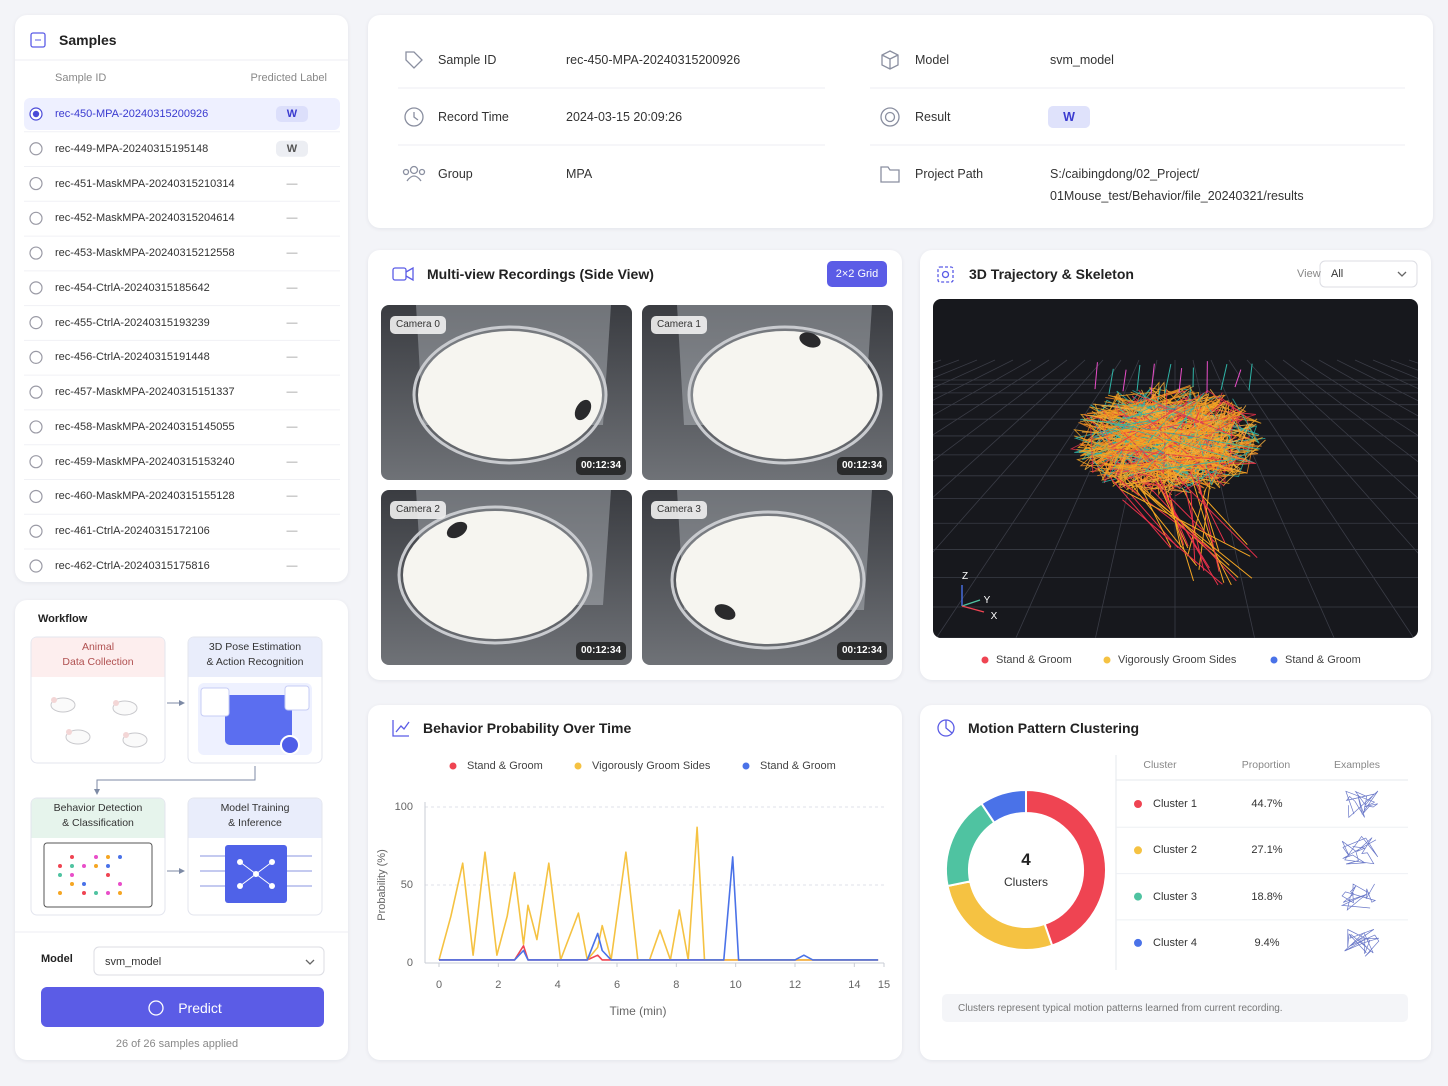 The image size is (1448, 1086). Describe the element at coordinates (1250, 377) in the screenshot. I see `skeleton` at that location.